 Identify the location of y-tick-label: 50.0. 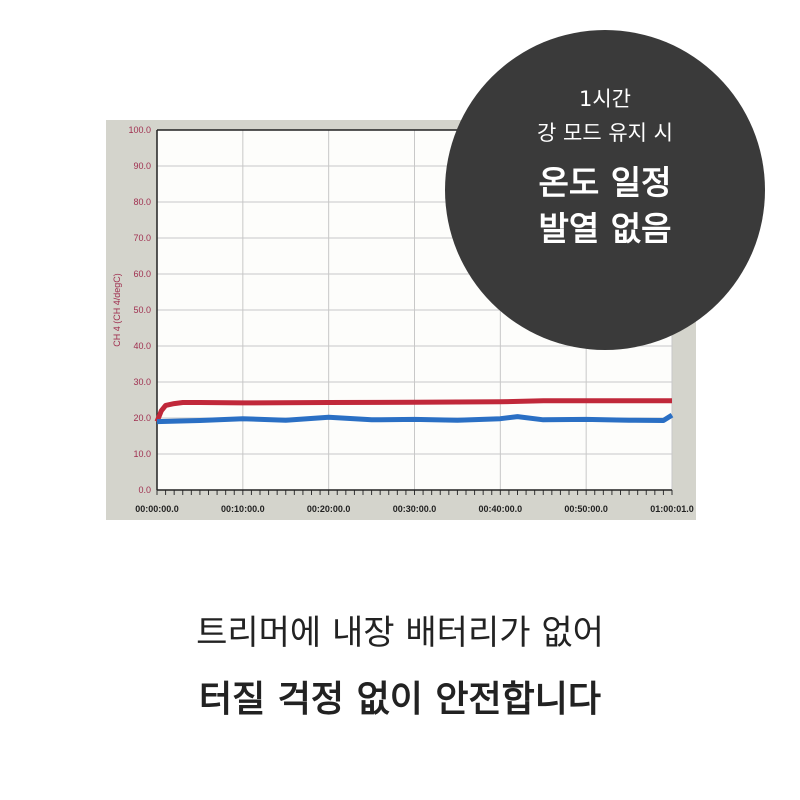
(142, 310).